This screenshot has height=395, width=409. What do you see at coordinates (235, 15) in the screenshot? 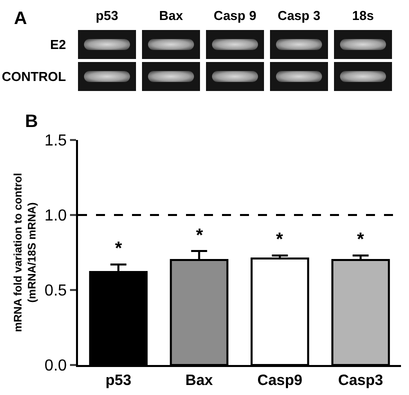
I see `category-label: Casp 9` at bounding box center [235, 15].